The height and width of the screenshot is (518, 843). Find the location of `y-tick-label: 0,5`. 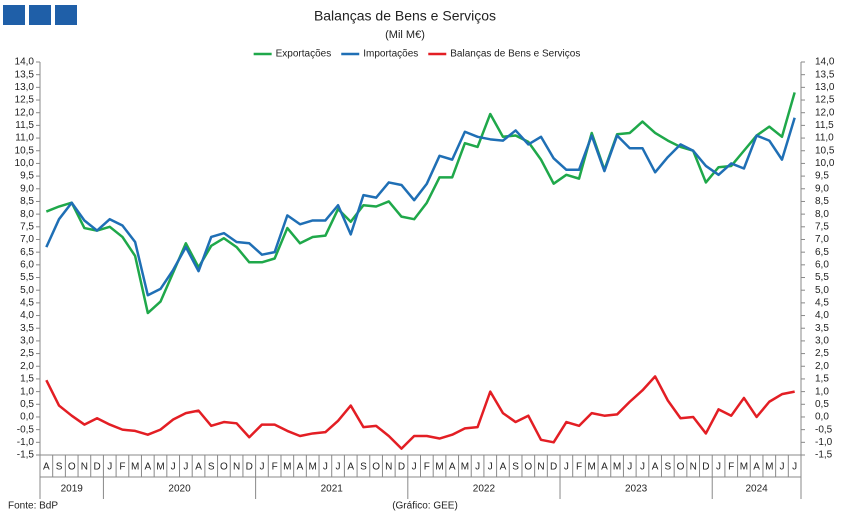

y-tick-label: 0,5 is located at coordinates (27, 404).